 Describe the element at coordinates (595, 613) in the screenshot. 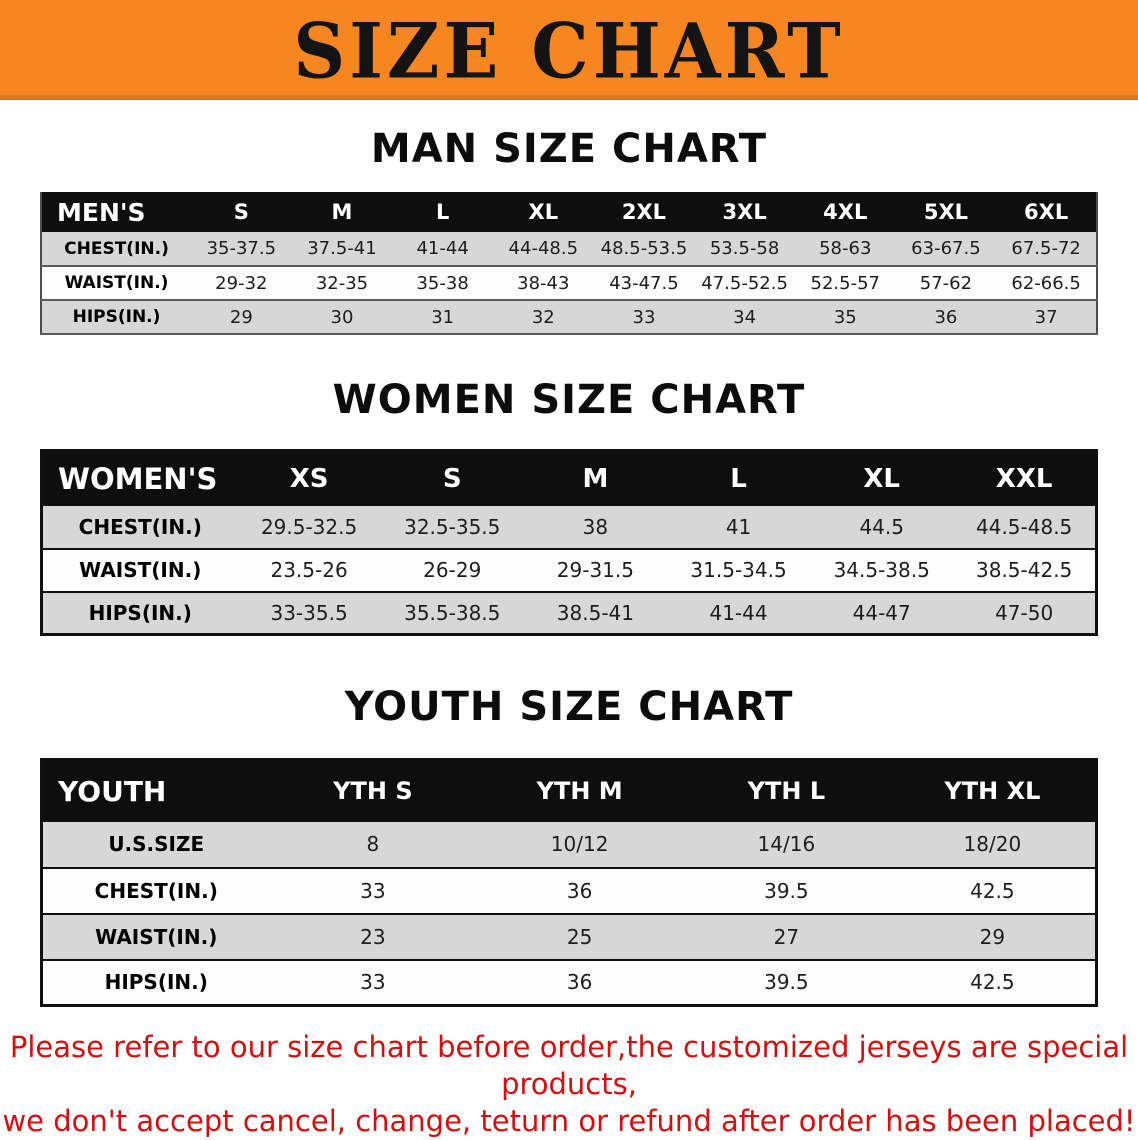

I see `measurement-value: 38.5-41` at that location.